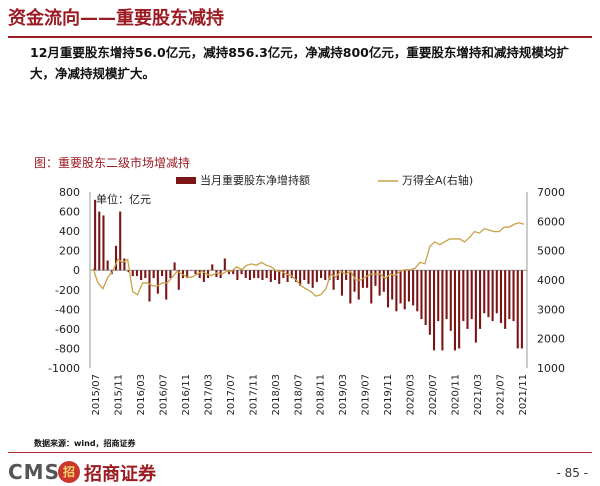  Describe the element at coordinates (119, 395) in the screenshot. I see `x-axis-tick-label: 2015/11` at that location.